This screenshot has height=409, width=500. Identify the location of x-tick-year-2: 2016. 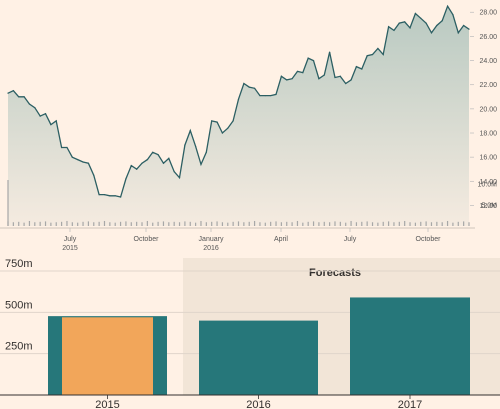
(211, 248).